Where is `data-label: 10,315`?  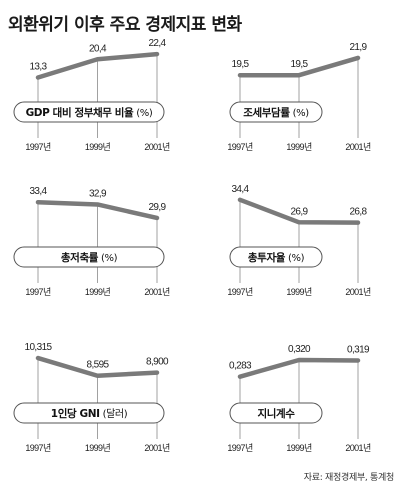 data-label: 10,315 is located at coordinates (39, 347).